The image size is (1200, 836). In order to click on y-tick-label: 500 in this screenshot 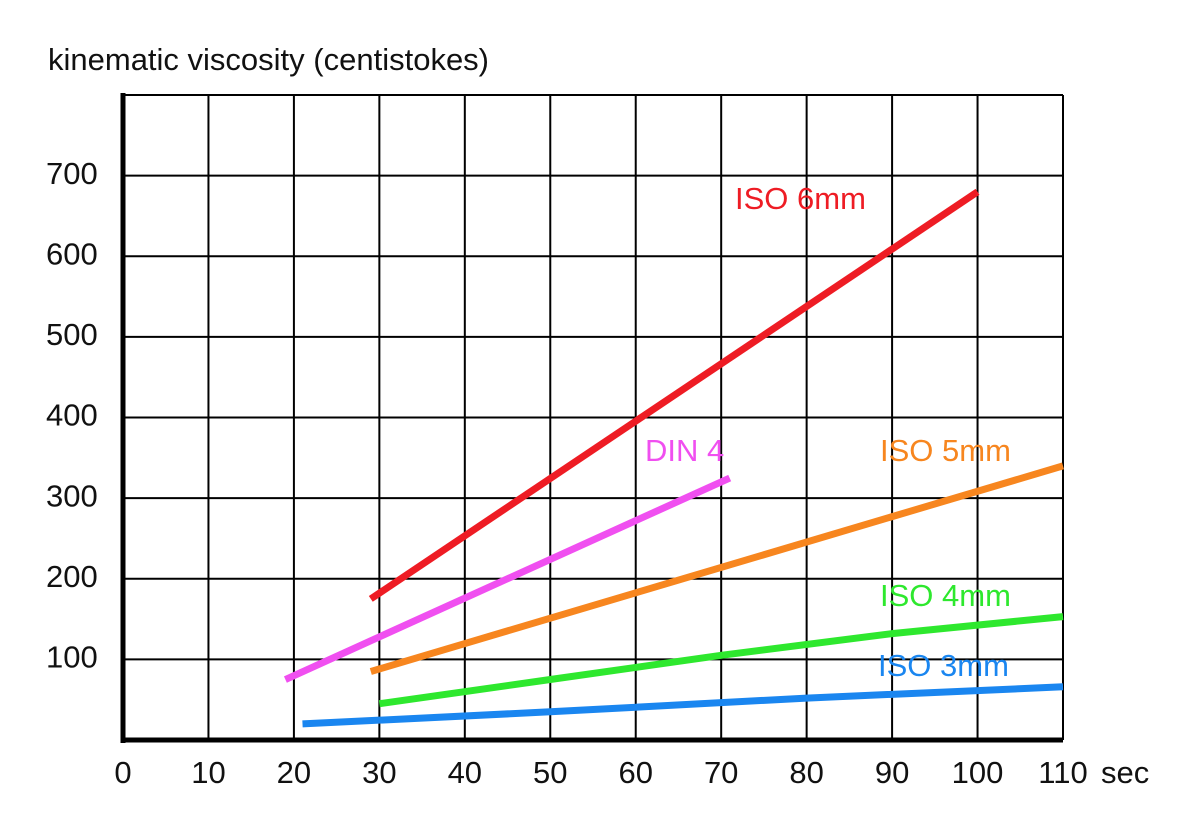, I will do `click(72, 334)`.